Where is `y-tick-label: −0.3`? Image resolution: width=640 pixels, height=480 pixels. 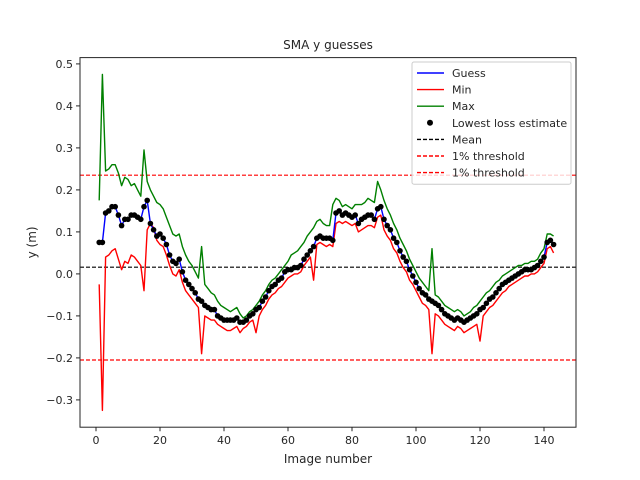
y-tick-label: −0.3 is located at coordinates (59, 400).